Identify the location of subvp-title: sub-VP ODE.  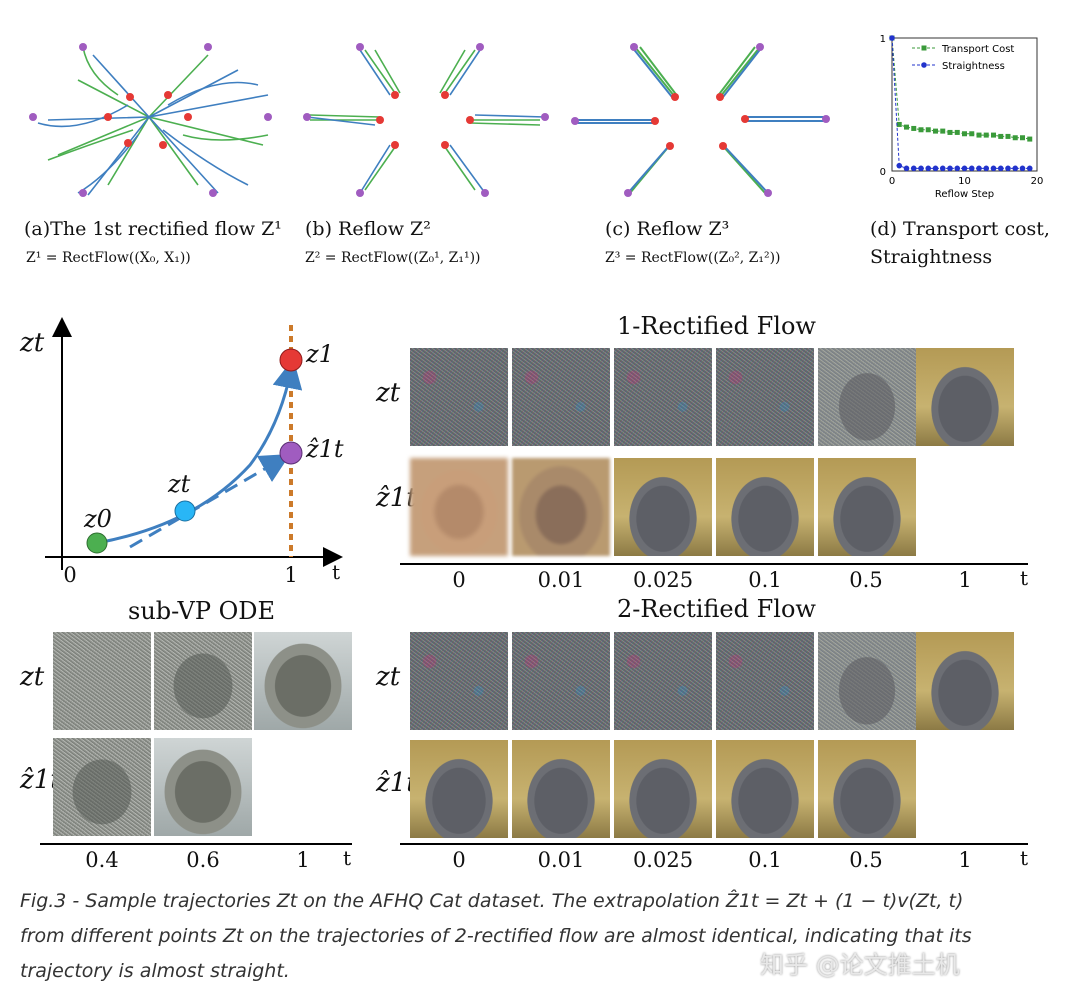
(202, 611).